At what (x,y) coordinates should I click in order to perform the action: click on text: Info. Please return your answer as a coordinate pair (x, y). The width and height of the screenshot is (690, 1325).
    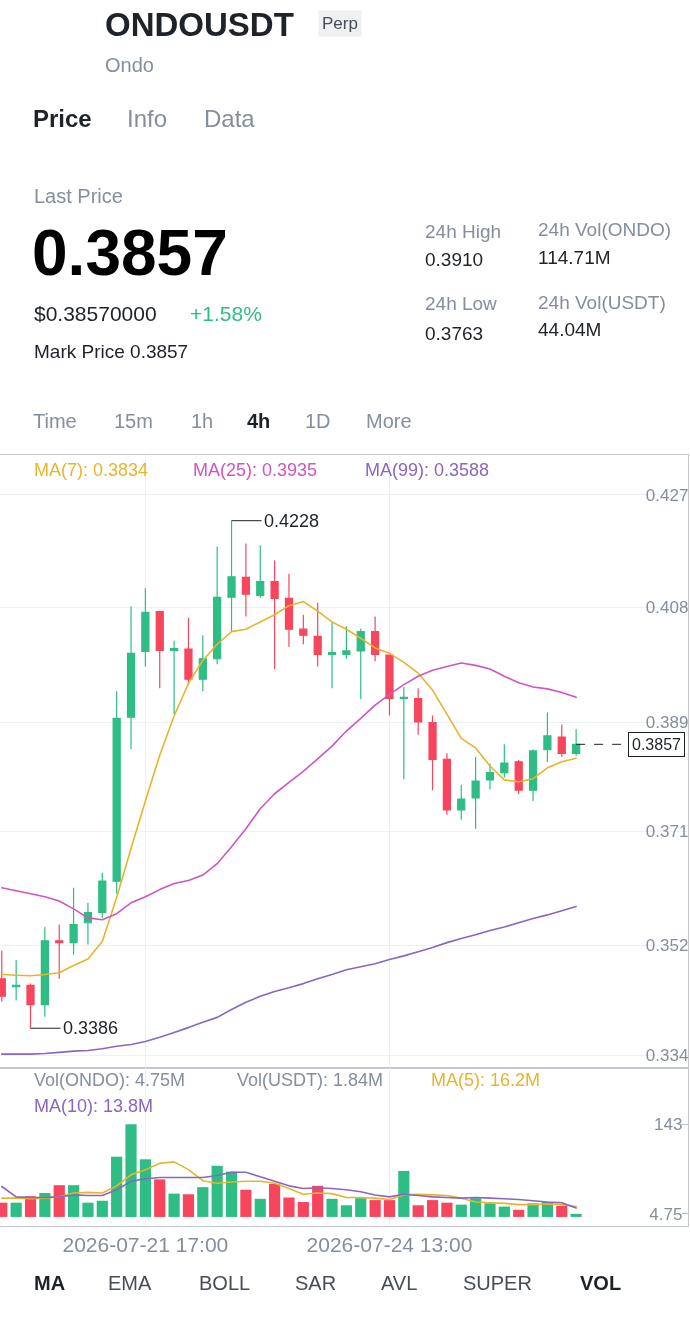
    Looking at the image, I should click on (147, 118).